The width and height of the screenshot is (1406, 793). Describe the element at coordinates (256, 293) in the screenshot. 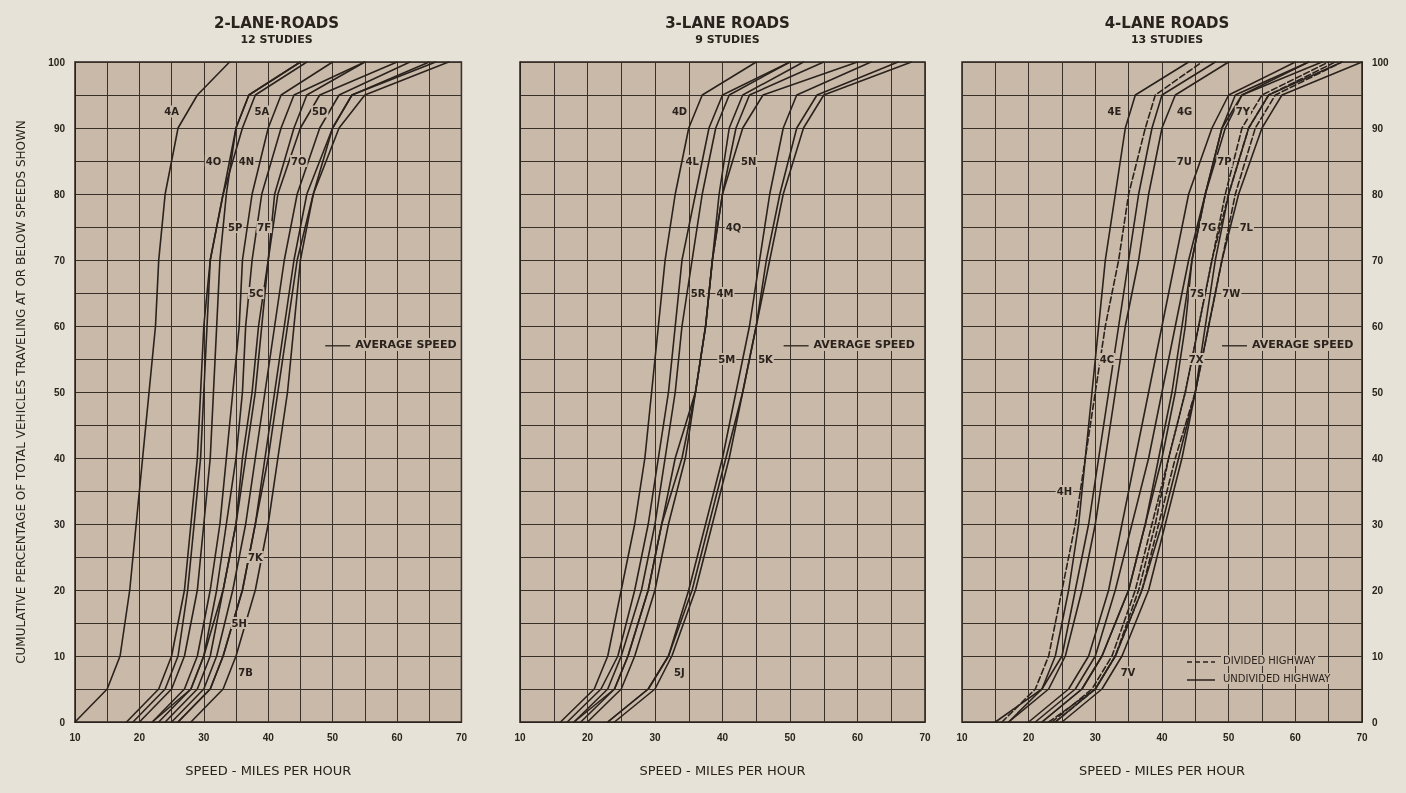

I see `series-label: 5C` at that location.